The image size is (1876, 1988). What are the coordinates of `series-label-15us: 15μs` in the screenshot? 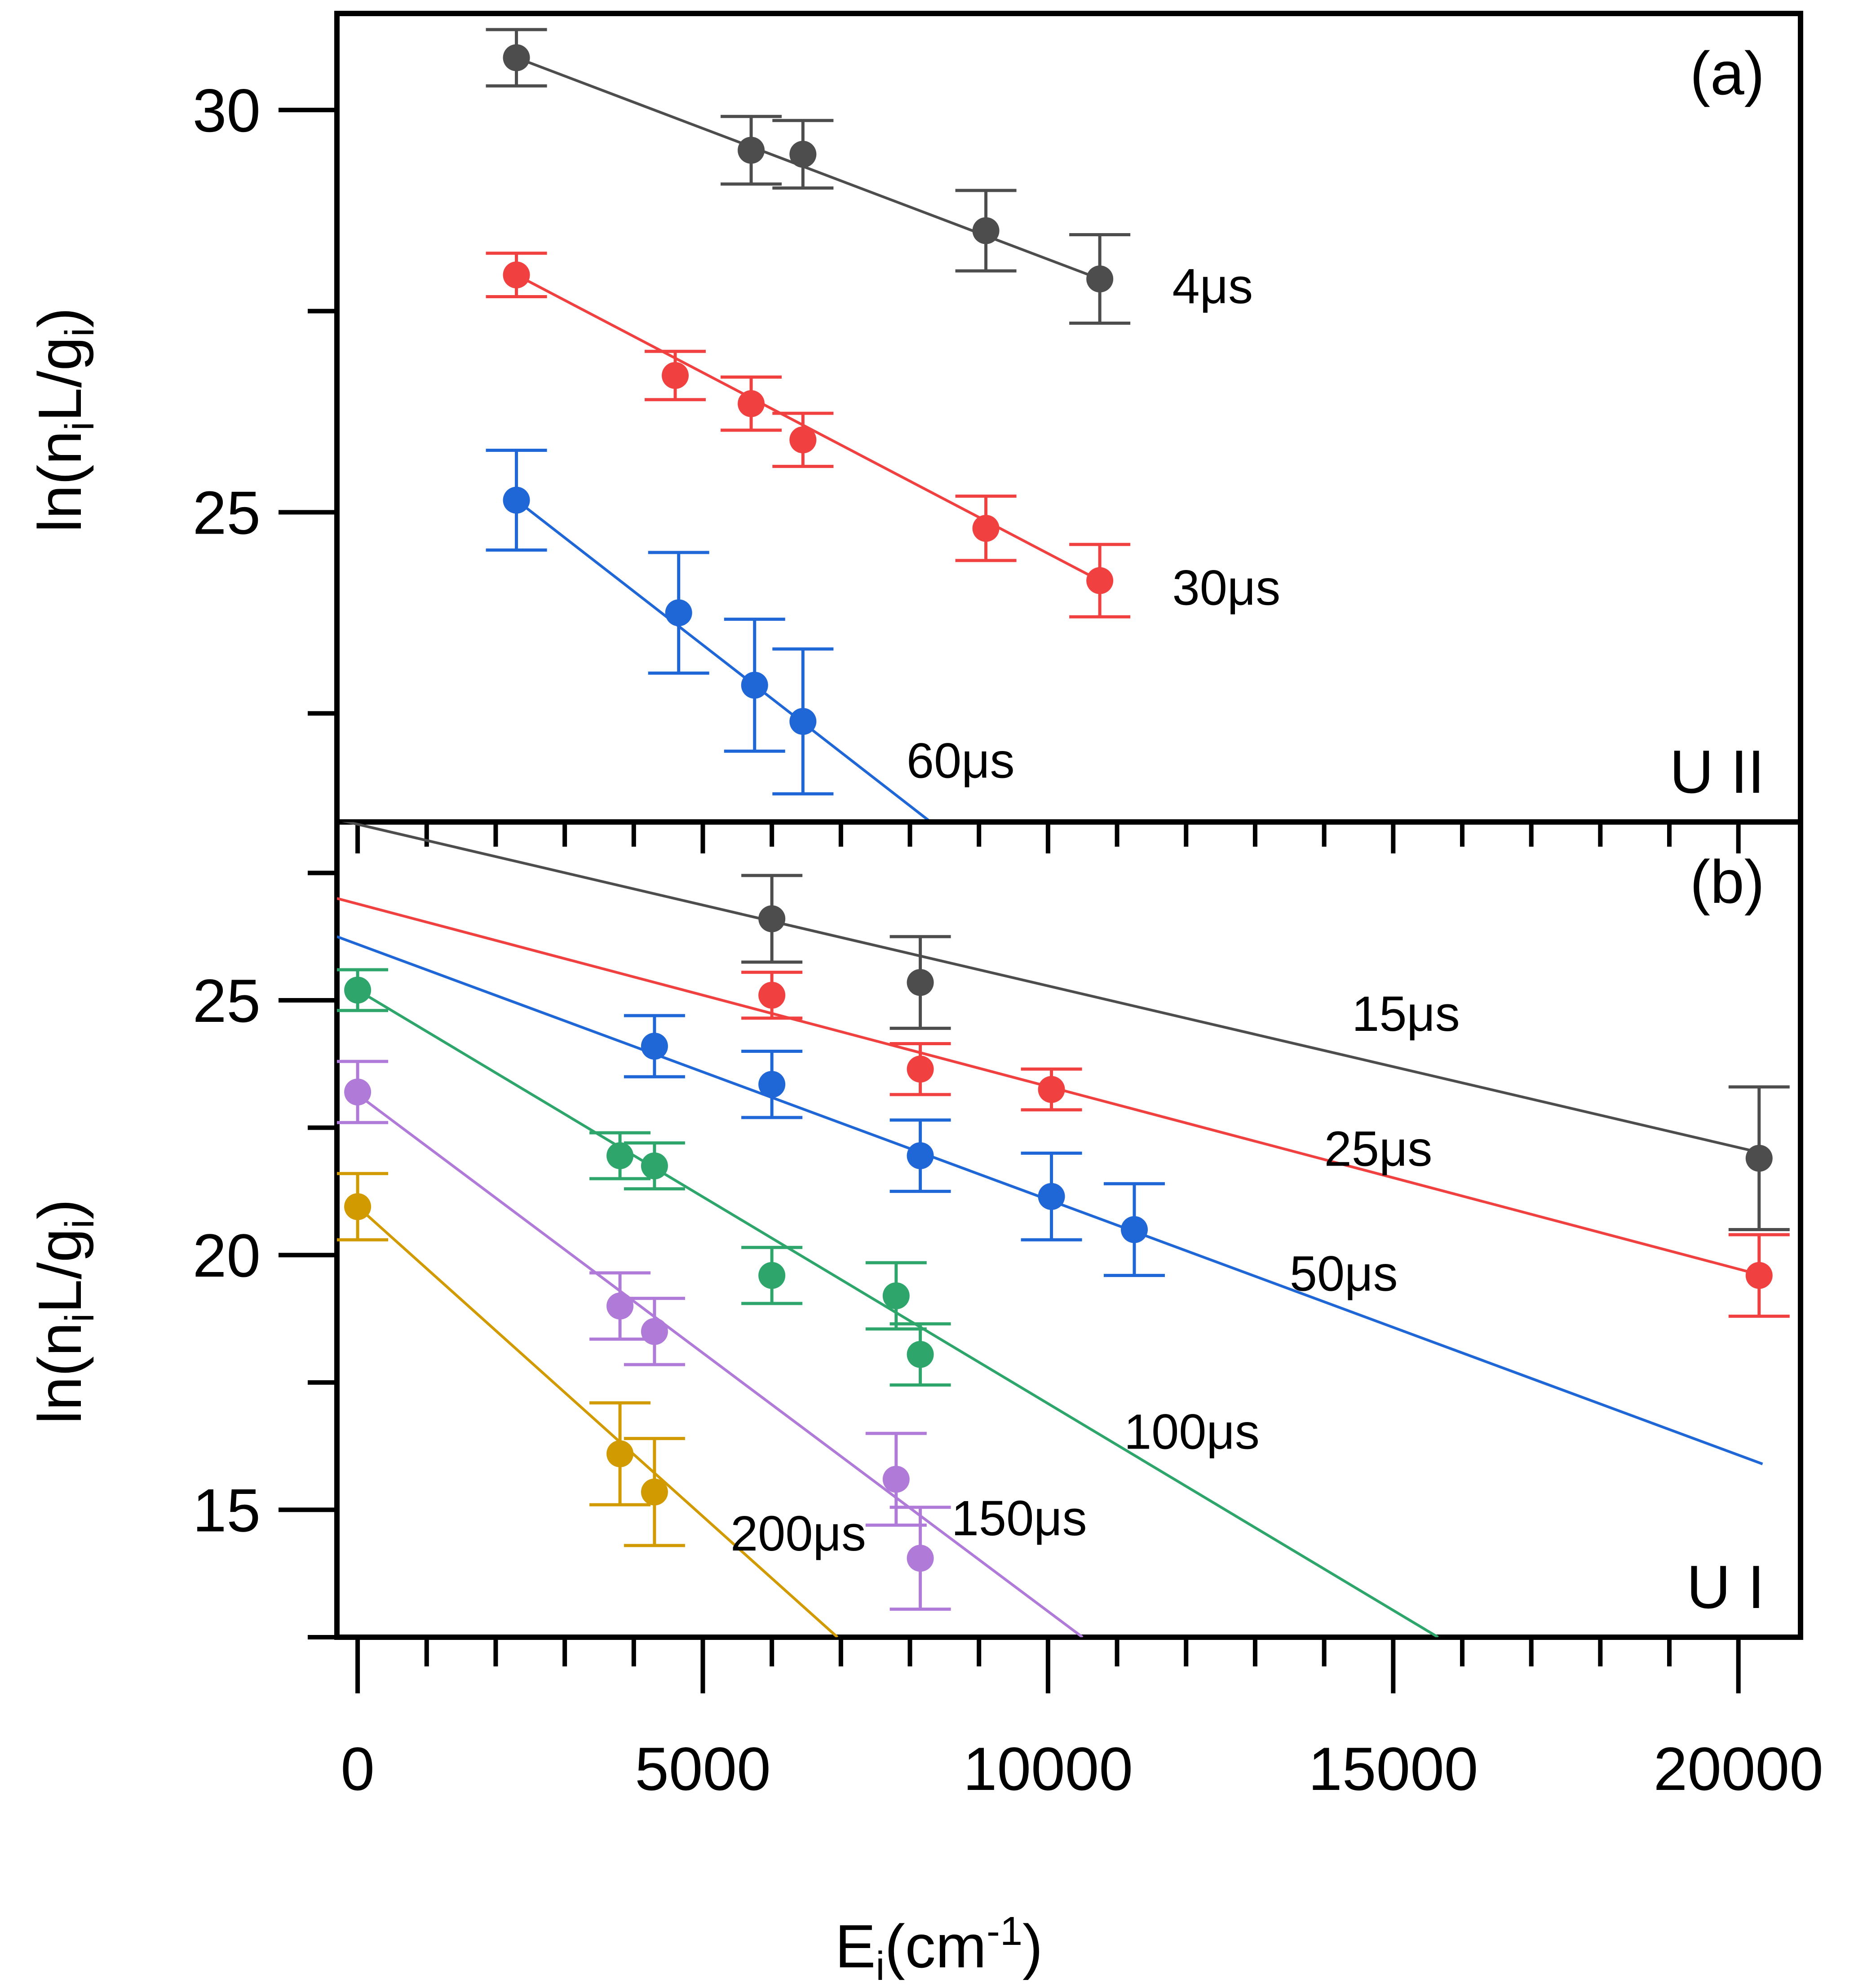 It's located at (1406, 1014).